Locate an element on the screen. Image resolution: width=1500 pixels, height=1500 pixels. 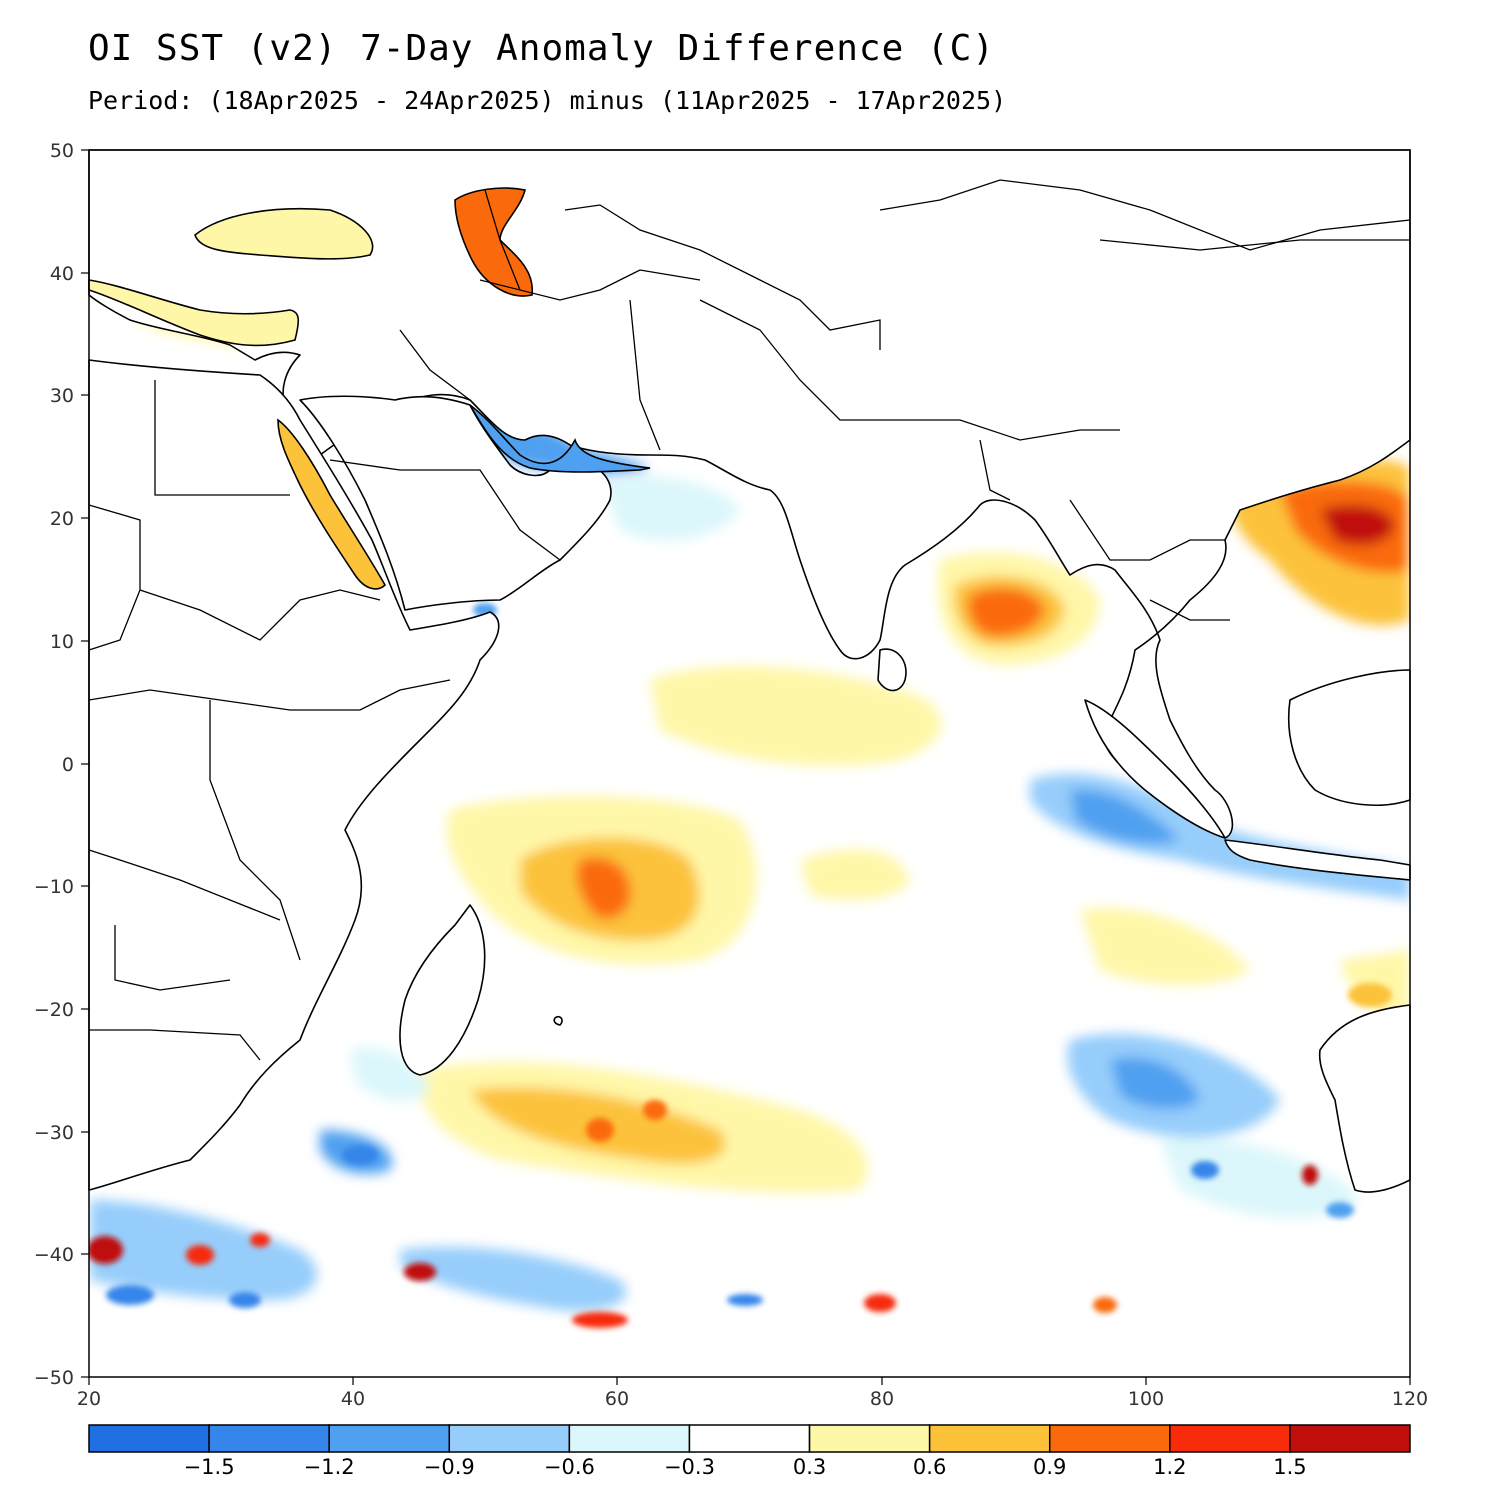
land-sumatra is located at coordinates (1155, 769).